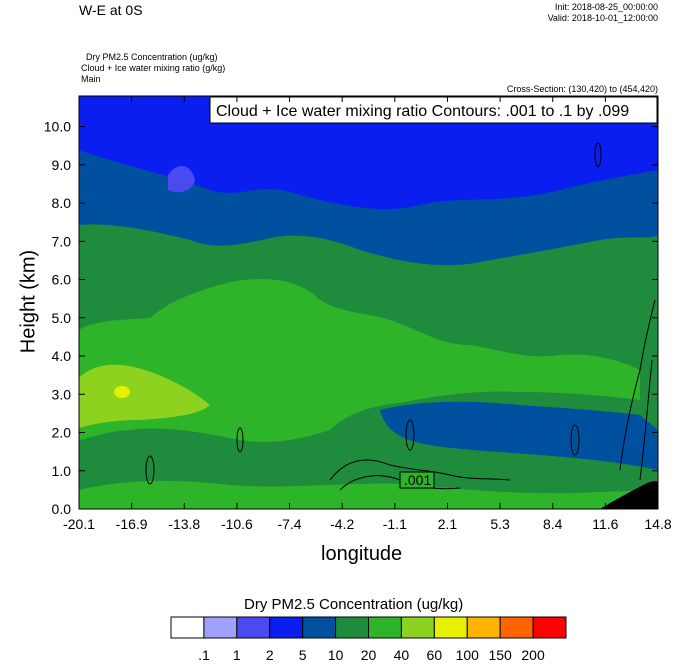 The width and height of the screenshot is (674, 667). Describe the element at coordinates (62, 280) in the screenshot. I see `y-tick-label: 6.0` at that location.